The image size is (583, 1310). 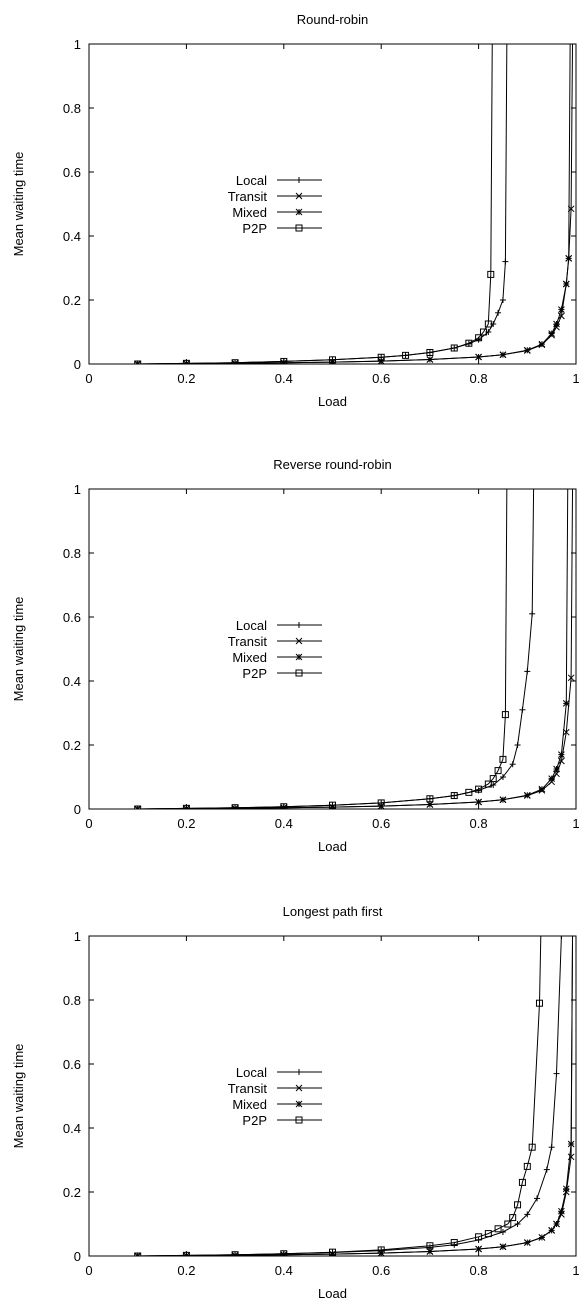 What do you see at coordinates (284, 823) in the screenshot?
I see `x-tick-label: 0.4` at bounding box center [284, 823].